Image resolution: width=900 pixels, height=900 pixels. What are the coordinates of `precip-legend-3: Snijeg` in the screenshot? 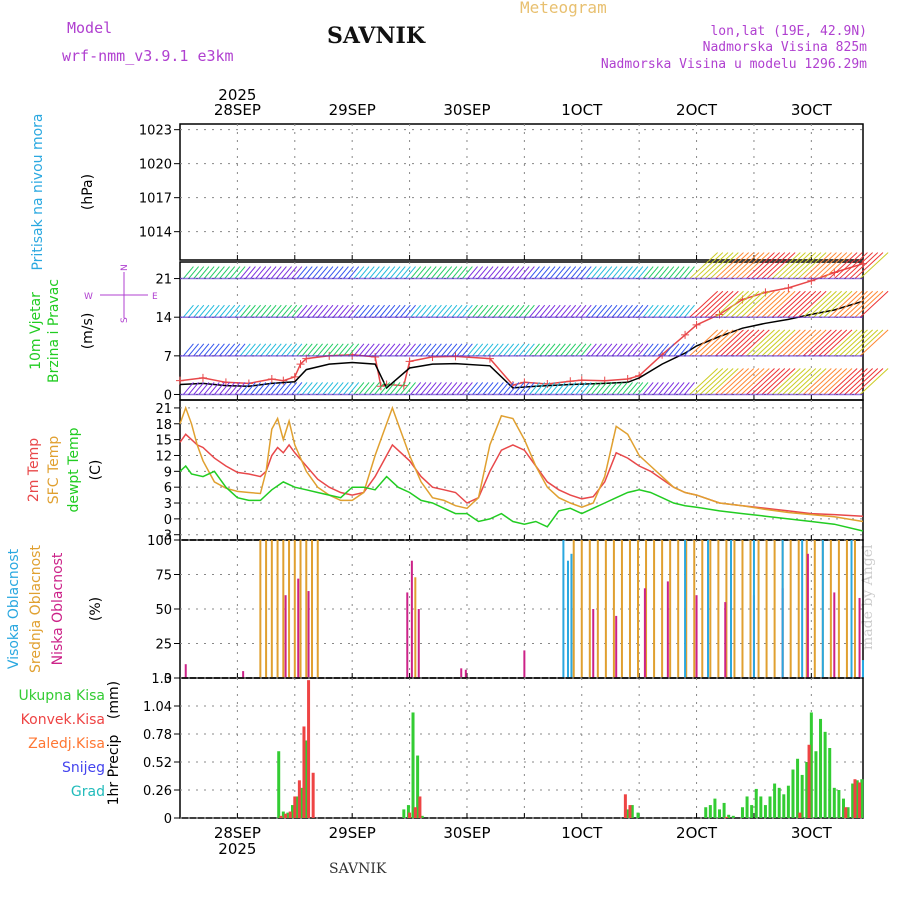 It's located at (83, 768).